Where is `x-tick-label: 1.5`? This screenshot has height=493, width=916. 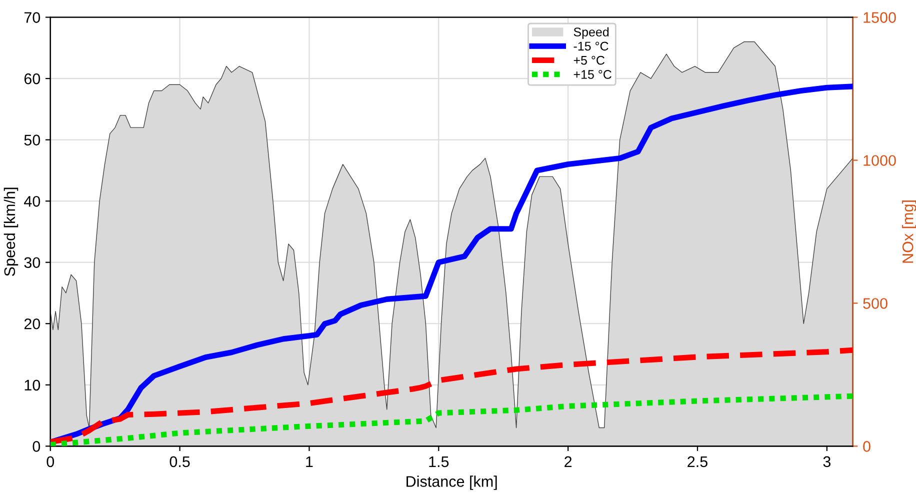
x-tick-label: 1.5 is located at coordinates (439, 462).